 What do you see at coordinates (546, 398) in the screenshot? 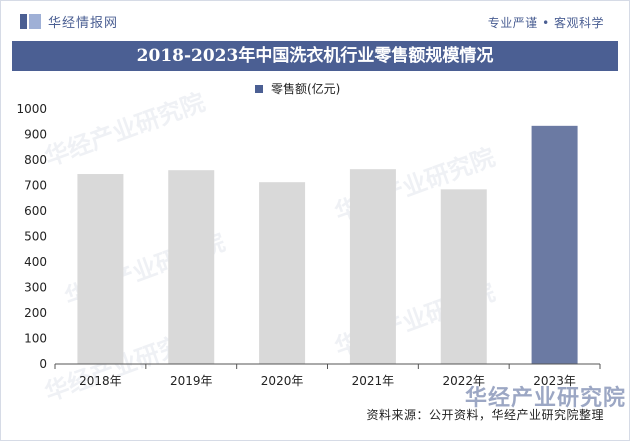
I see `watermark-logo: 华经产业研究院` at bounding box center [546, 398].